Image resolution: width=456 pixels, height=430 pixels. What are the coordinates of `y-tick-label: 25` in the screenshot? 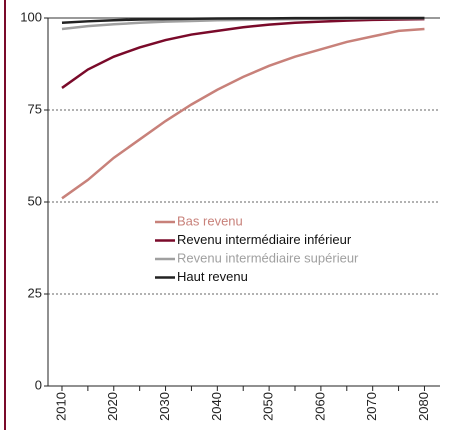 It's located at (35, 292).